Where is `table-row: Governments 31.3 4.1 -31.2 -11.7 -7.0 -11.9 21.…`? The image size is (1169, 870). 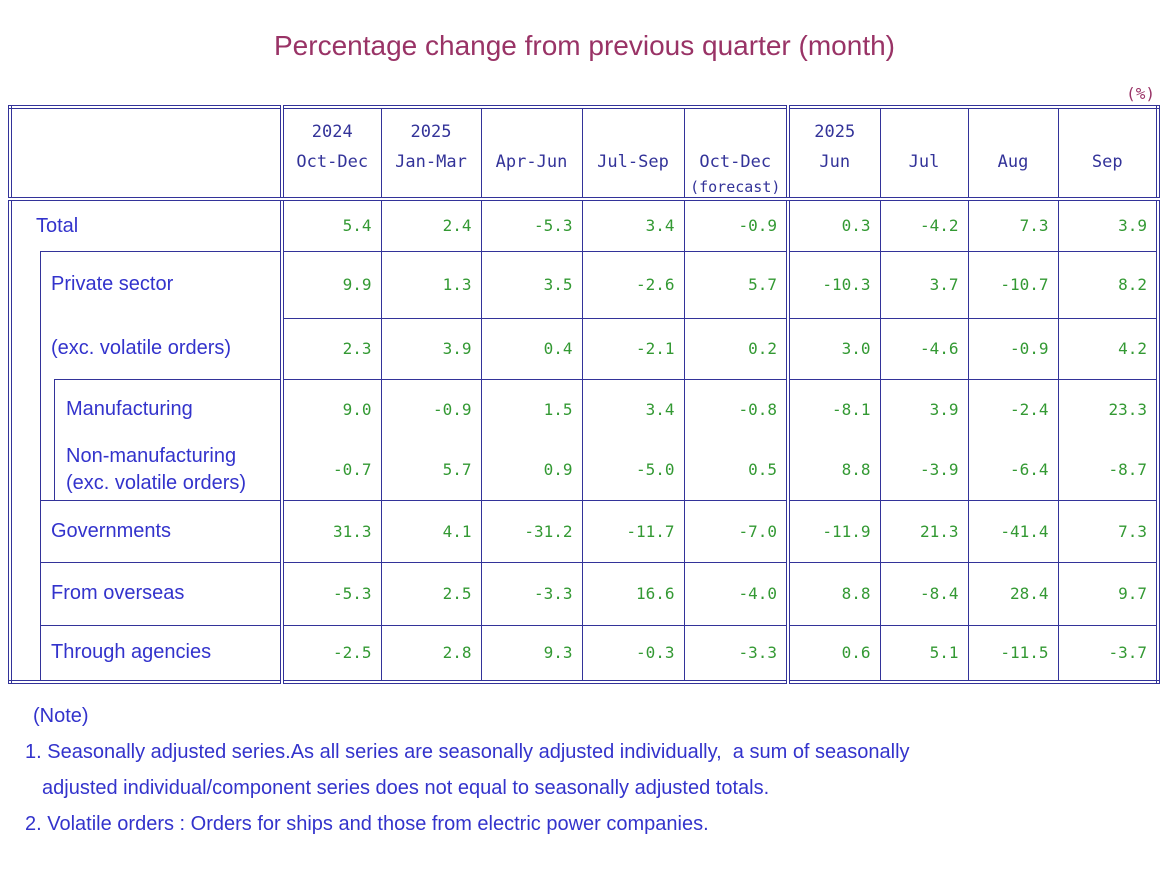
table-row: Governments 31.3 4.1 -31.2 -11.7 -7.0 -11.9 21.… is located at coordinates (584, 531).